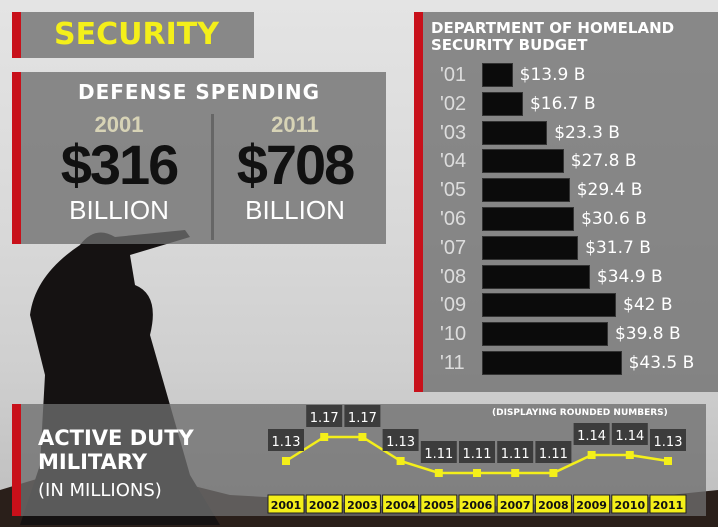  I want to click on year-tick-label: 2005, so click(438, 505).